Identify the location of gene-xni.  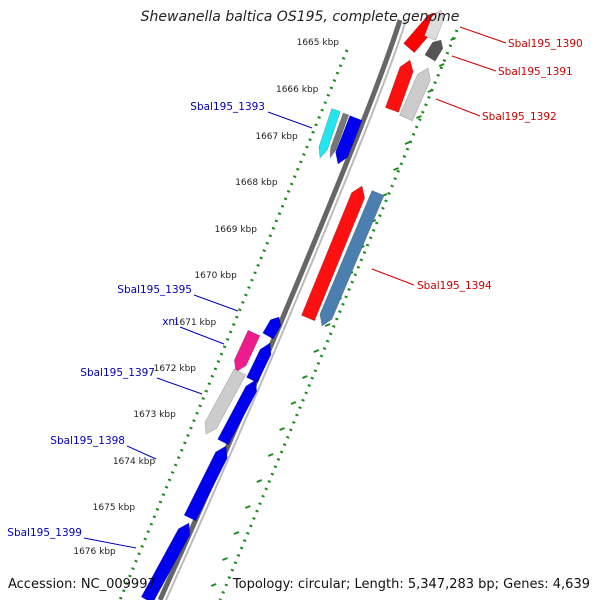
(247, 351).